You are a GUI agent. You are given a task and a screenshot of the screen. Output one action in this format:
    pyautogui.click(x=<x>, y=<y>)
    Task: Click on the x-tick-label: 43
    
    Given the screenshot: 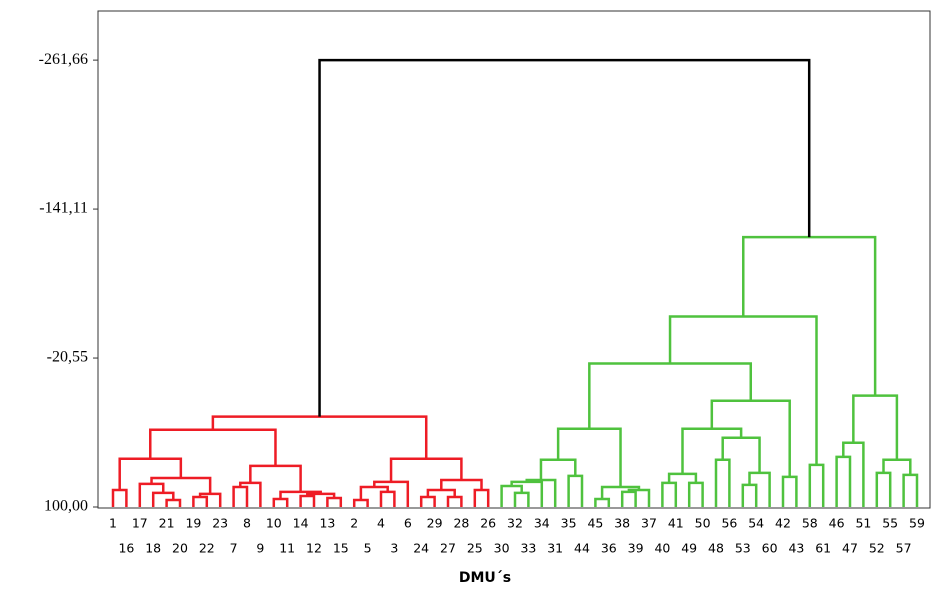 What is the action you would take?
    pyautogui.click(x=796, y=548)
    